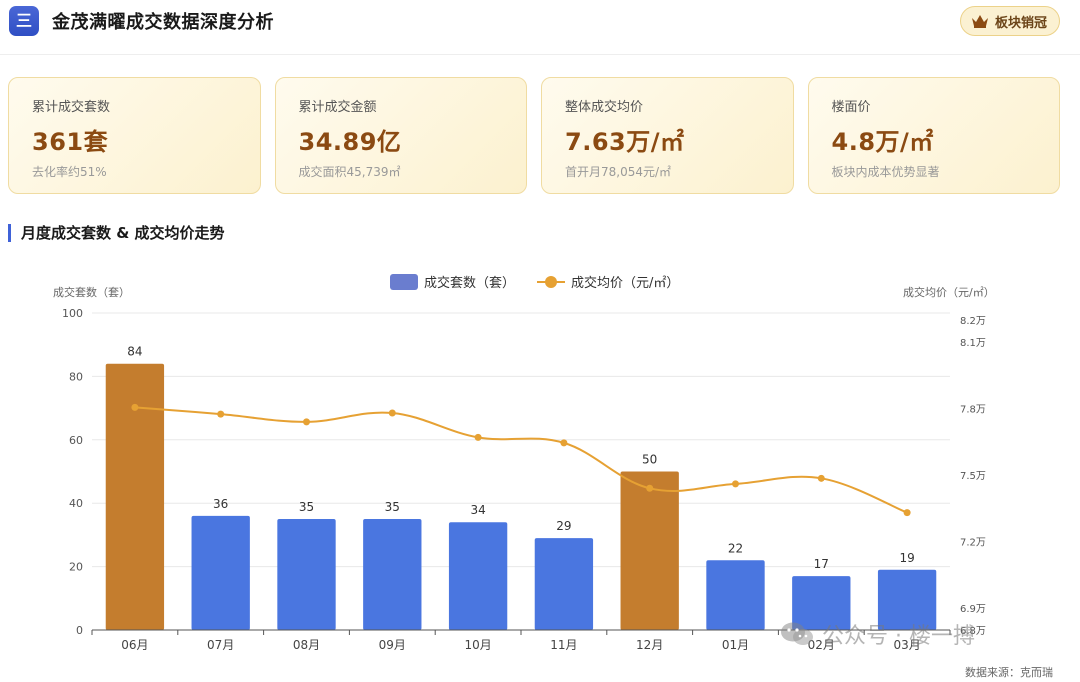  I want to click on x-axis-tick-label: 09月, so click(392, 645).